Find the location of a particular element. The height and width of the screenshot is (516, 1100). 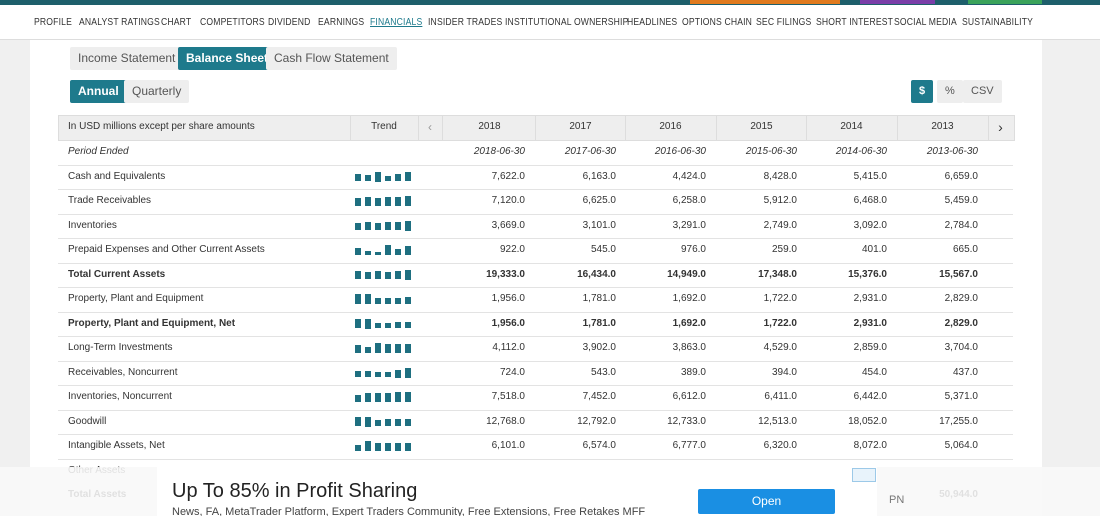

value: 4,529.0 is located at coordinates (780, 347).